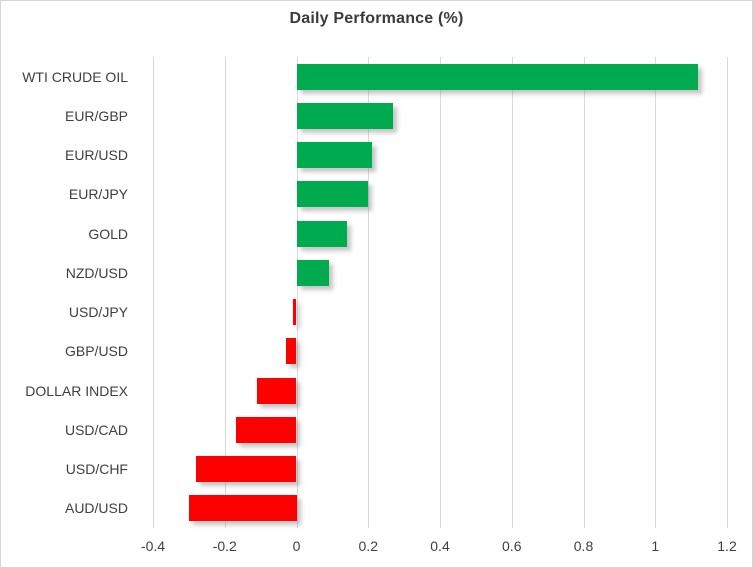 The width and height of the screenshot is (753, 568). I want to click on x-tick-label: -0.4, so click(153, 546).